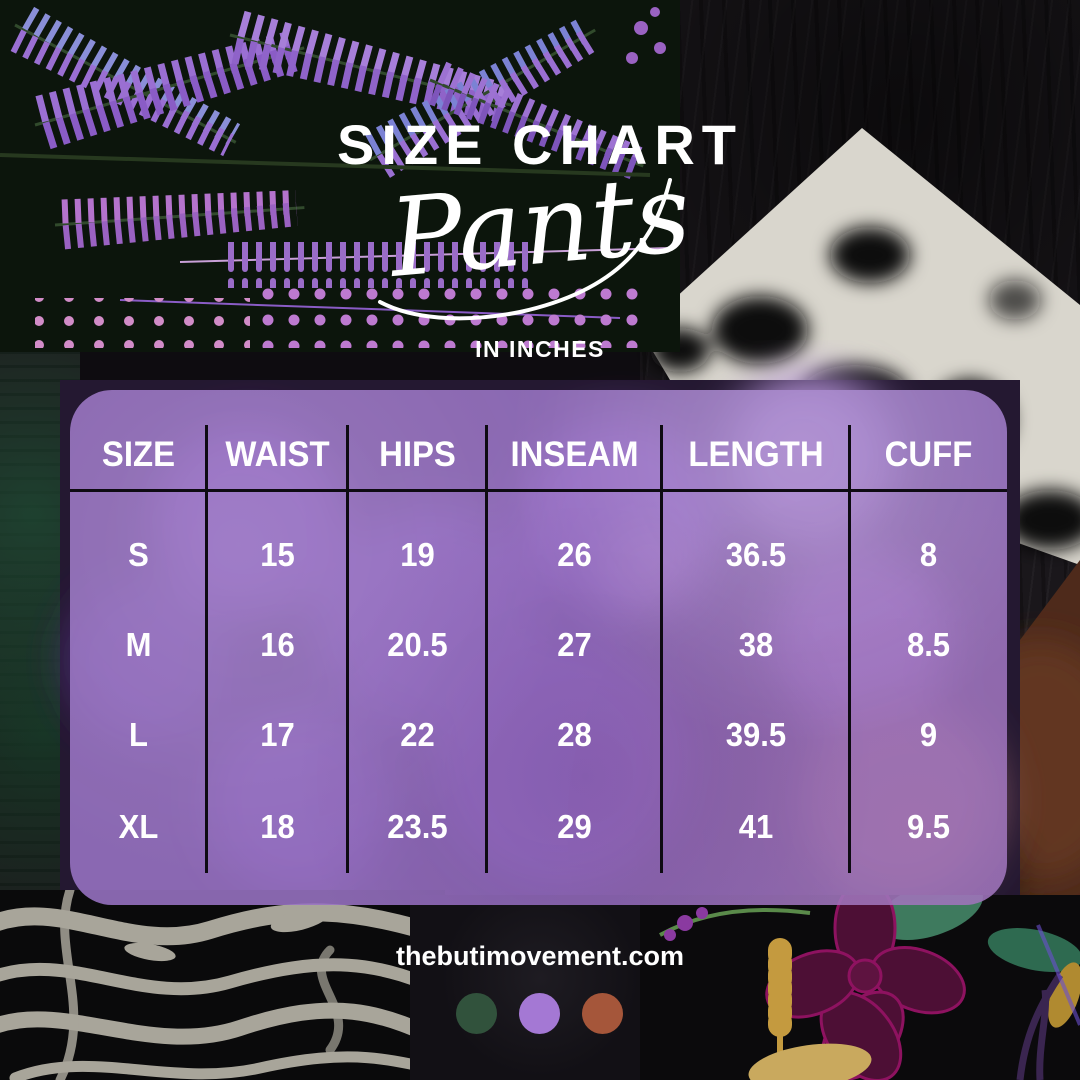  I want to click on brand-dot-green, so click(476, 1013).